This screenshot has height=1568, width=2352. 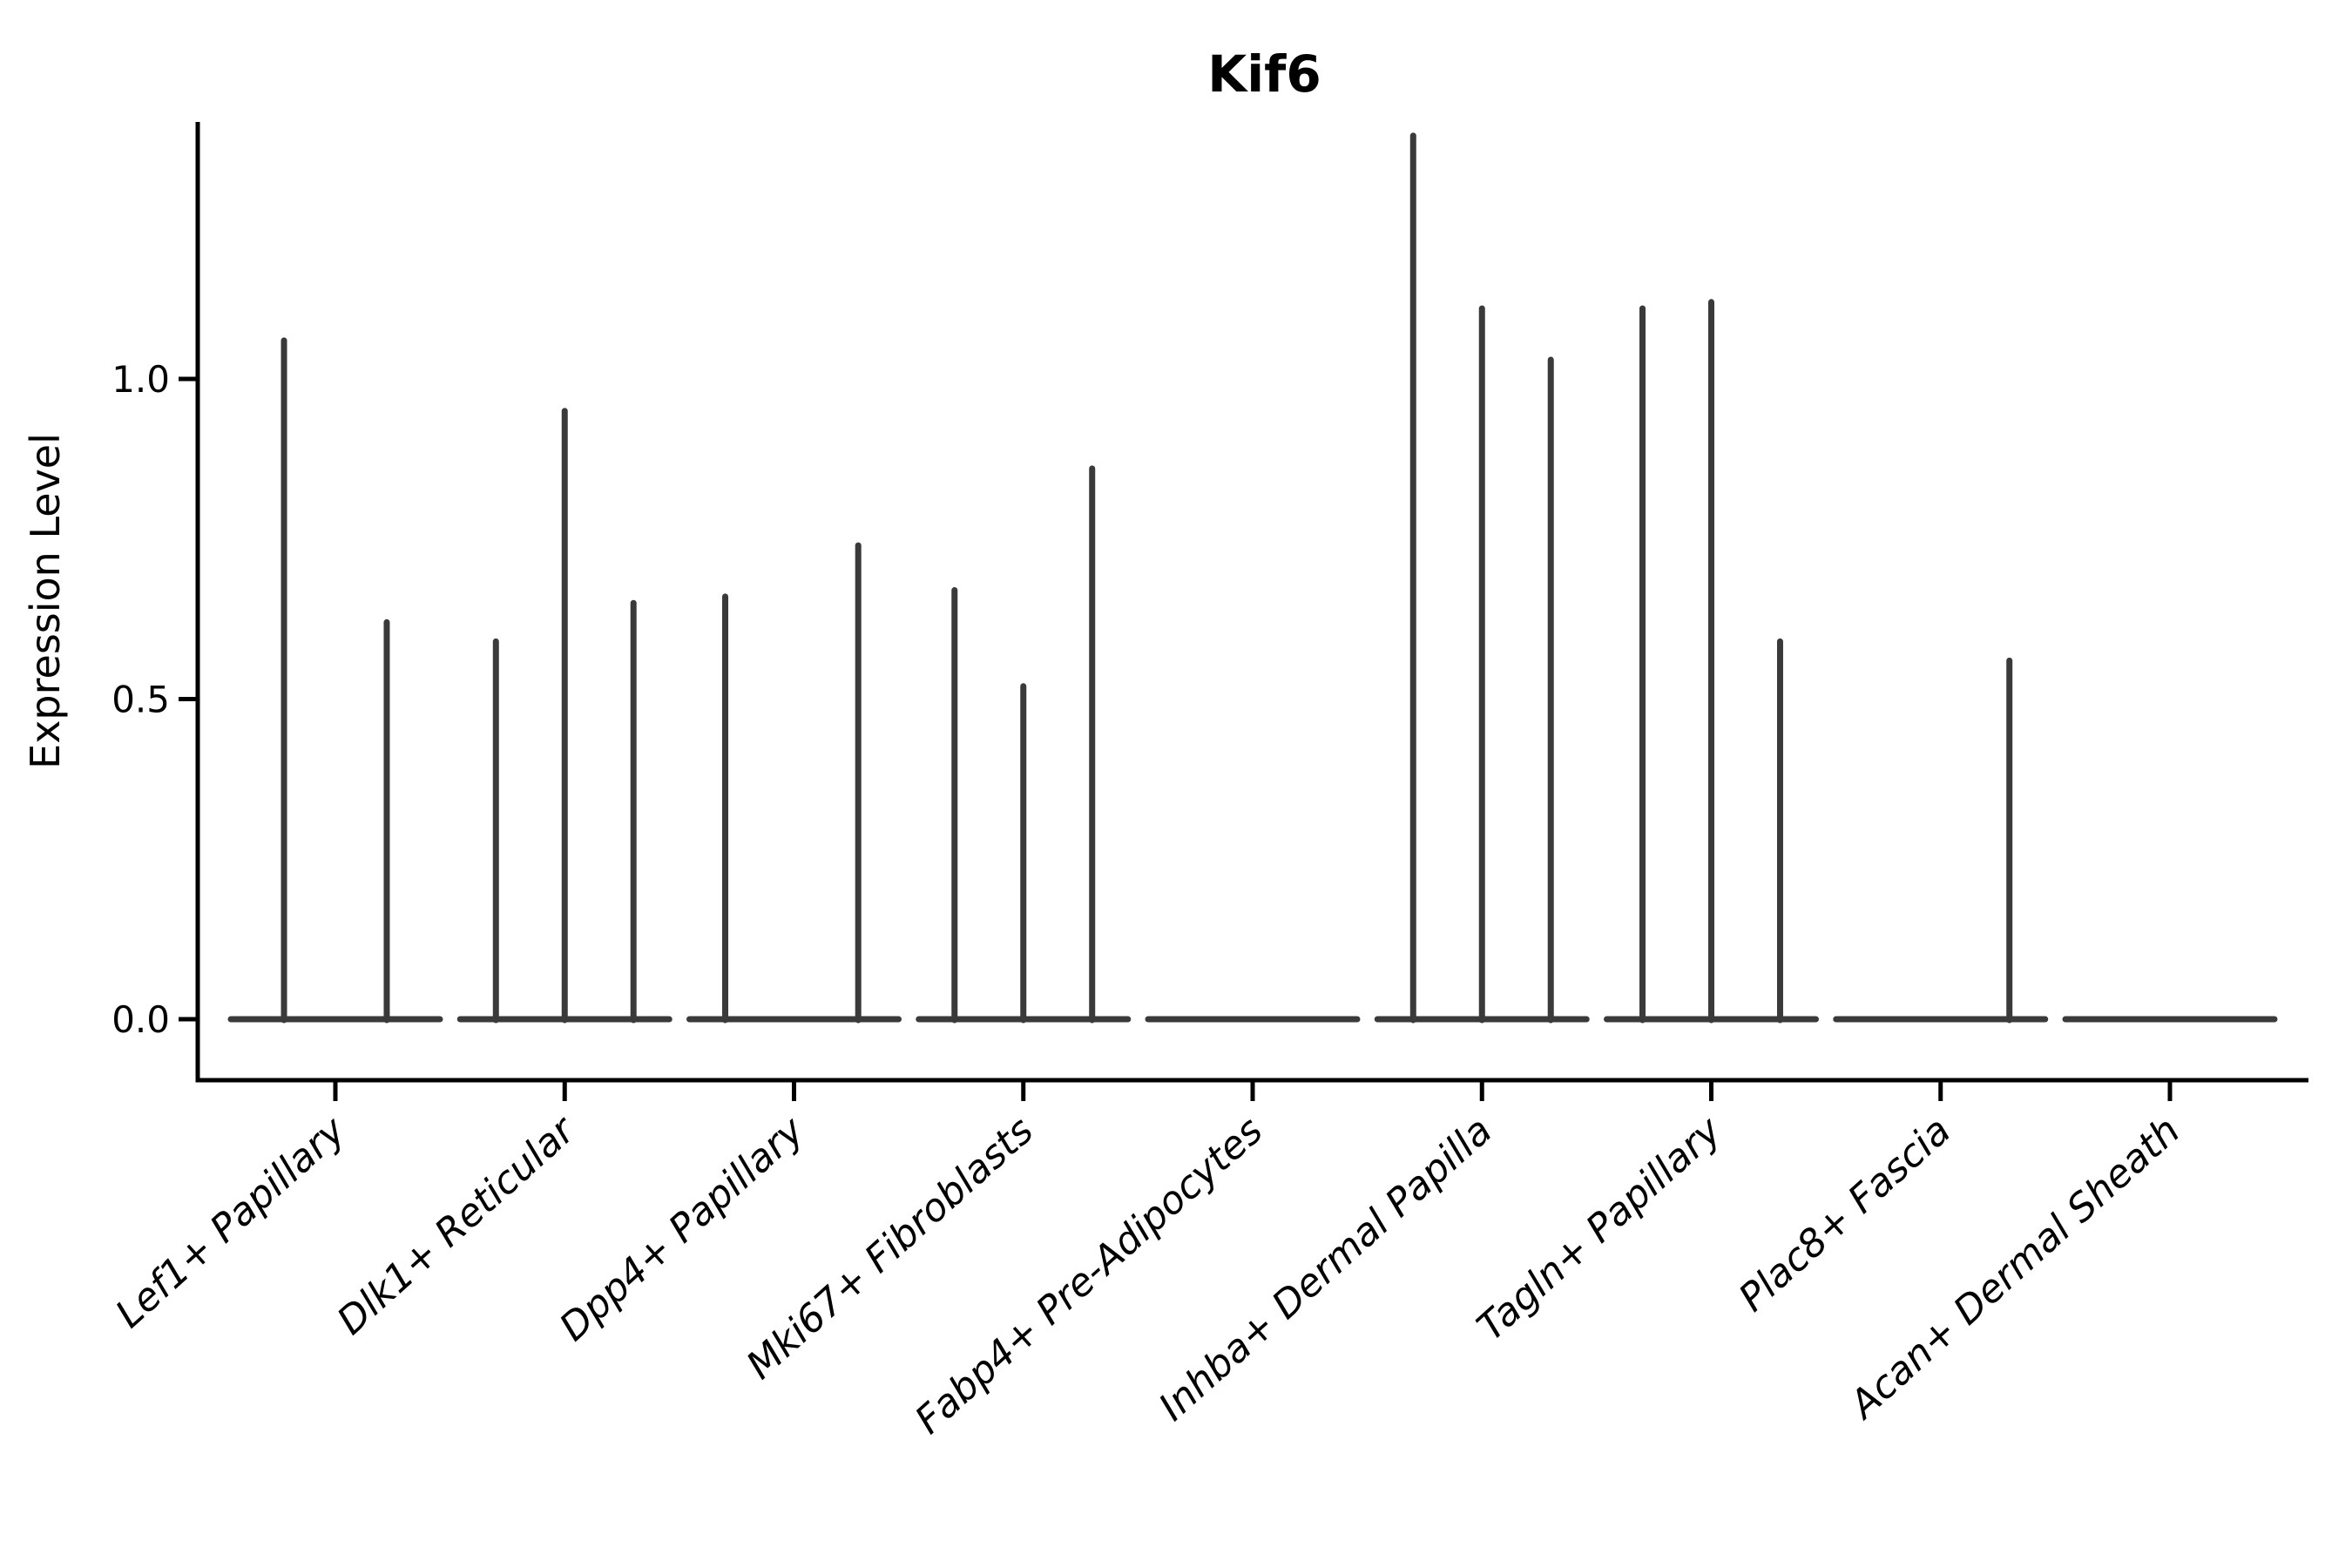 I want to click on y-tick-label: 0.0, so click(x=141, y=1019).